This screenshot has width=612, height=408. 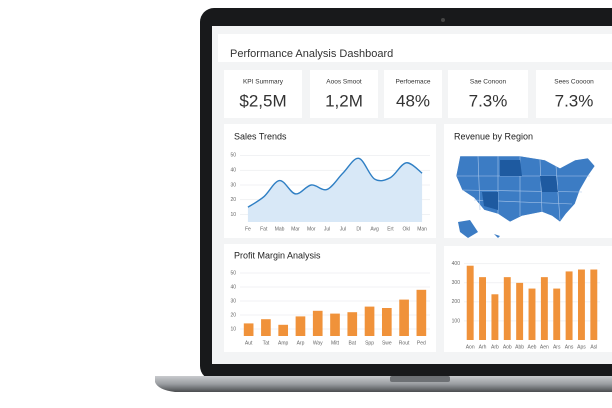 What do you see at coordinates (264, 229) in the screenshot?
I see `x-tick-label: Fat` at bounding box center [264, 229].